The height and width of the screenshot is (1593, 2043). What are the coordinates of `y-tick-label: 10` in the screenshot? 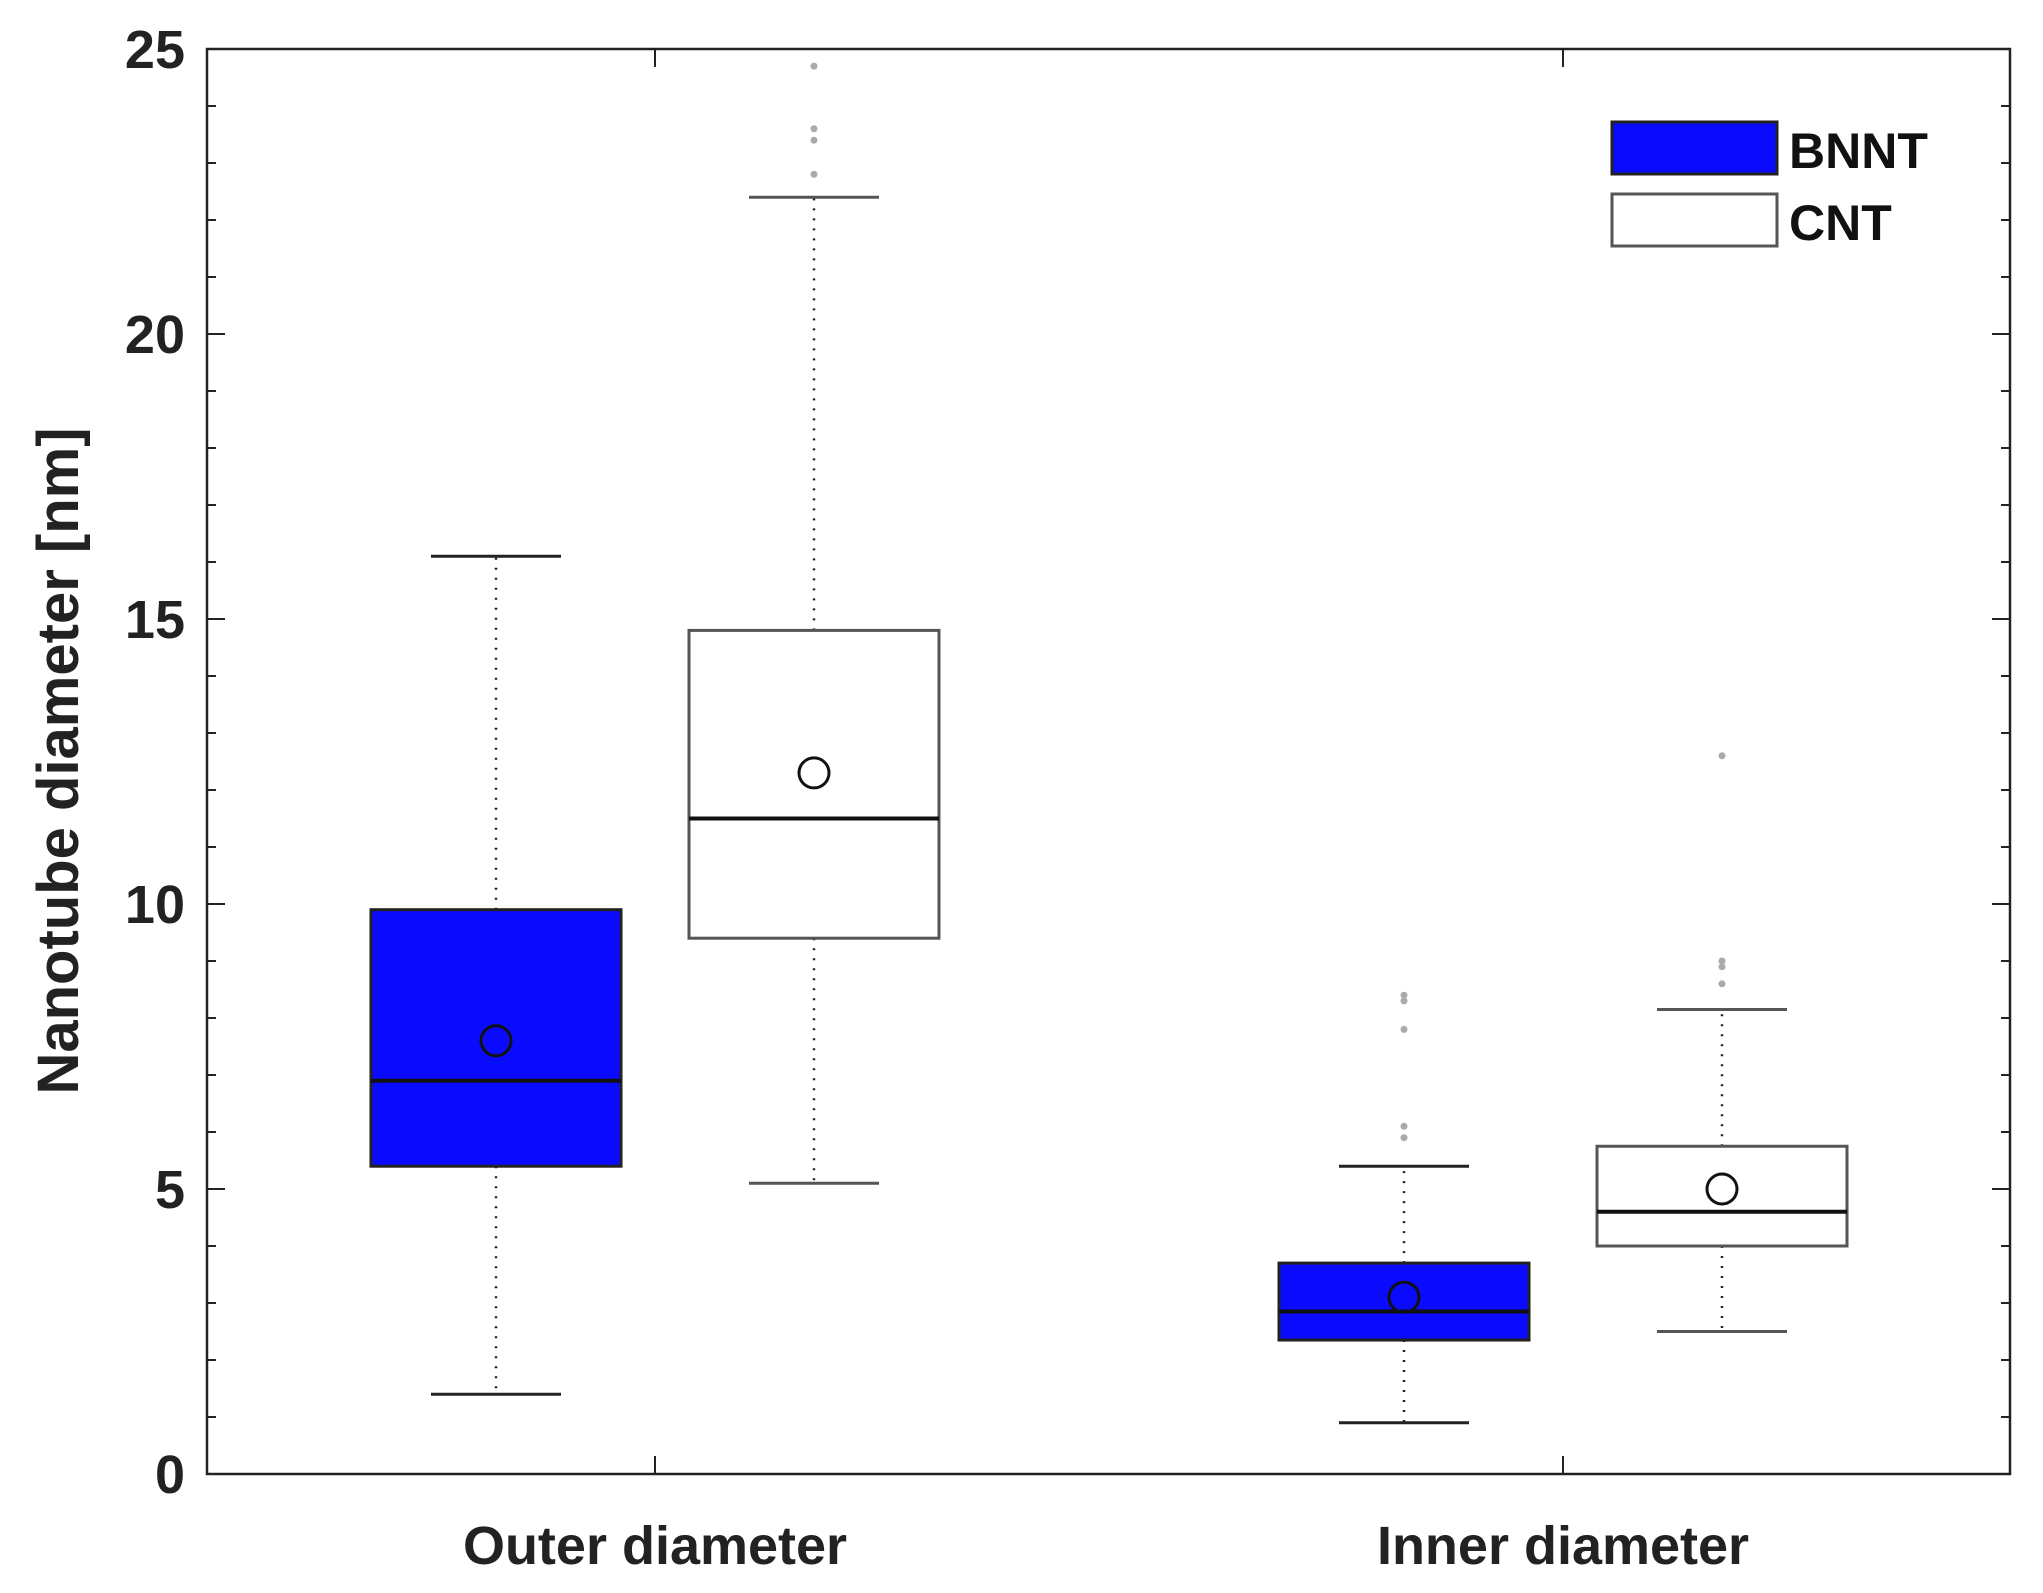 It's located at (155, 905).